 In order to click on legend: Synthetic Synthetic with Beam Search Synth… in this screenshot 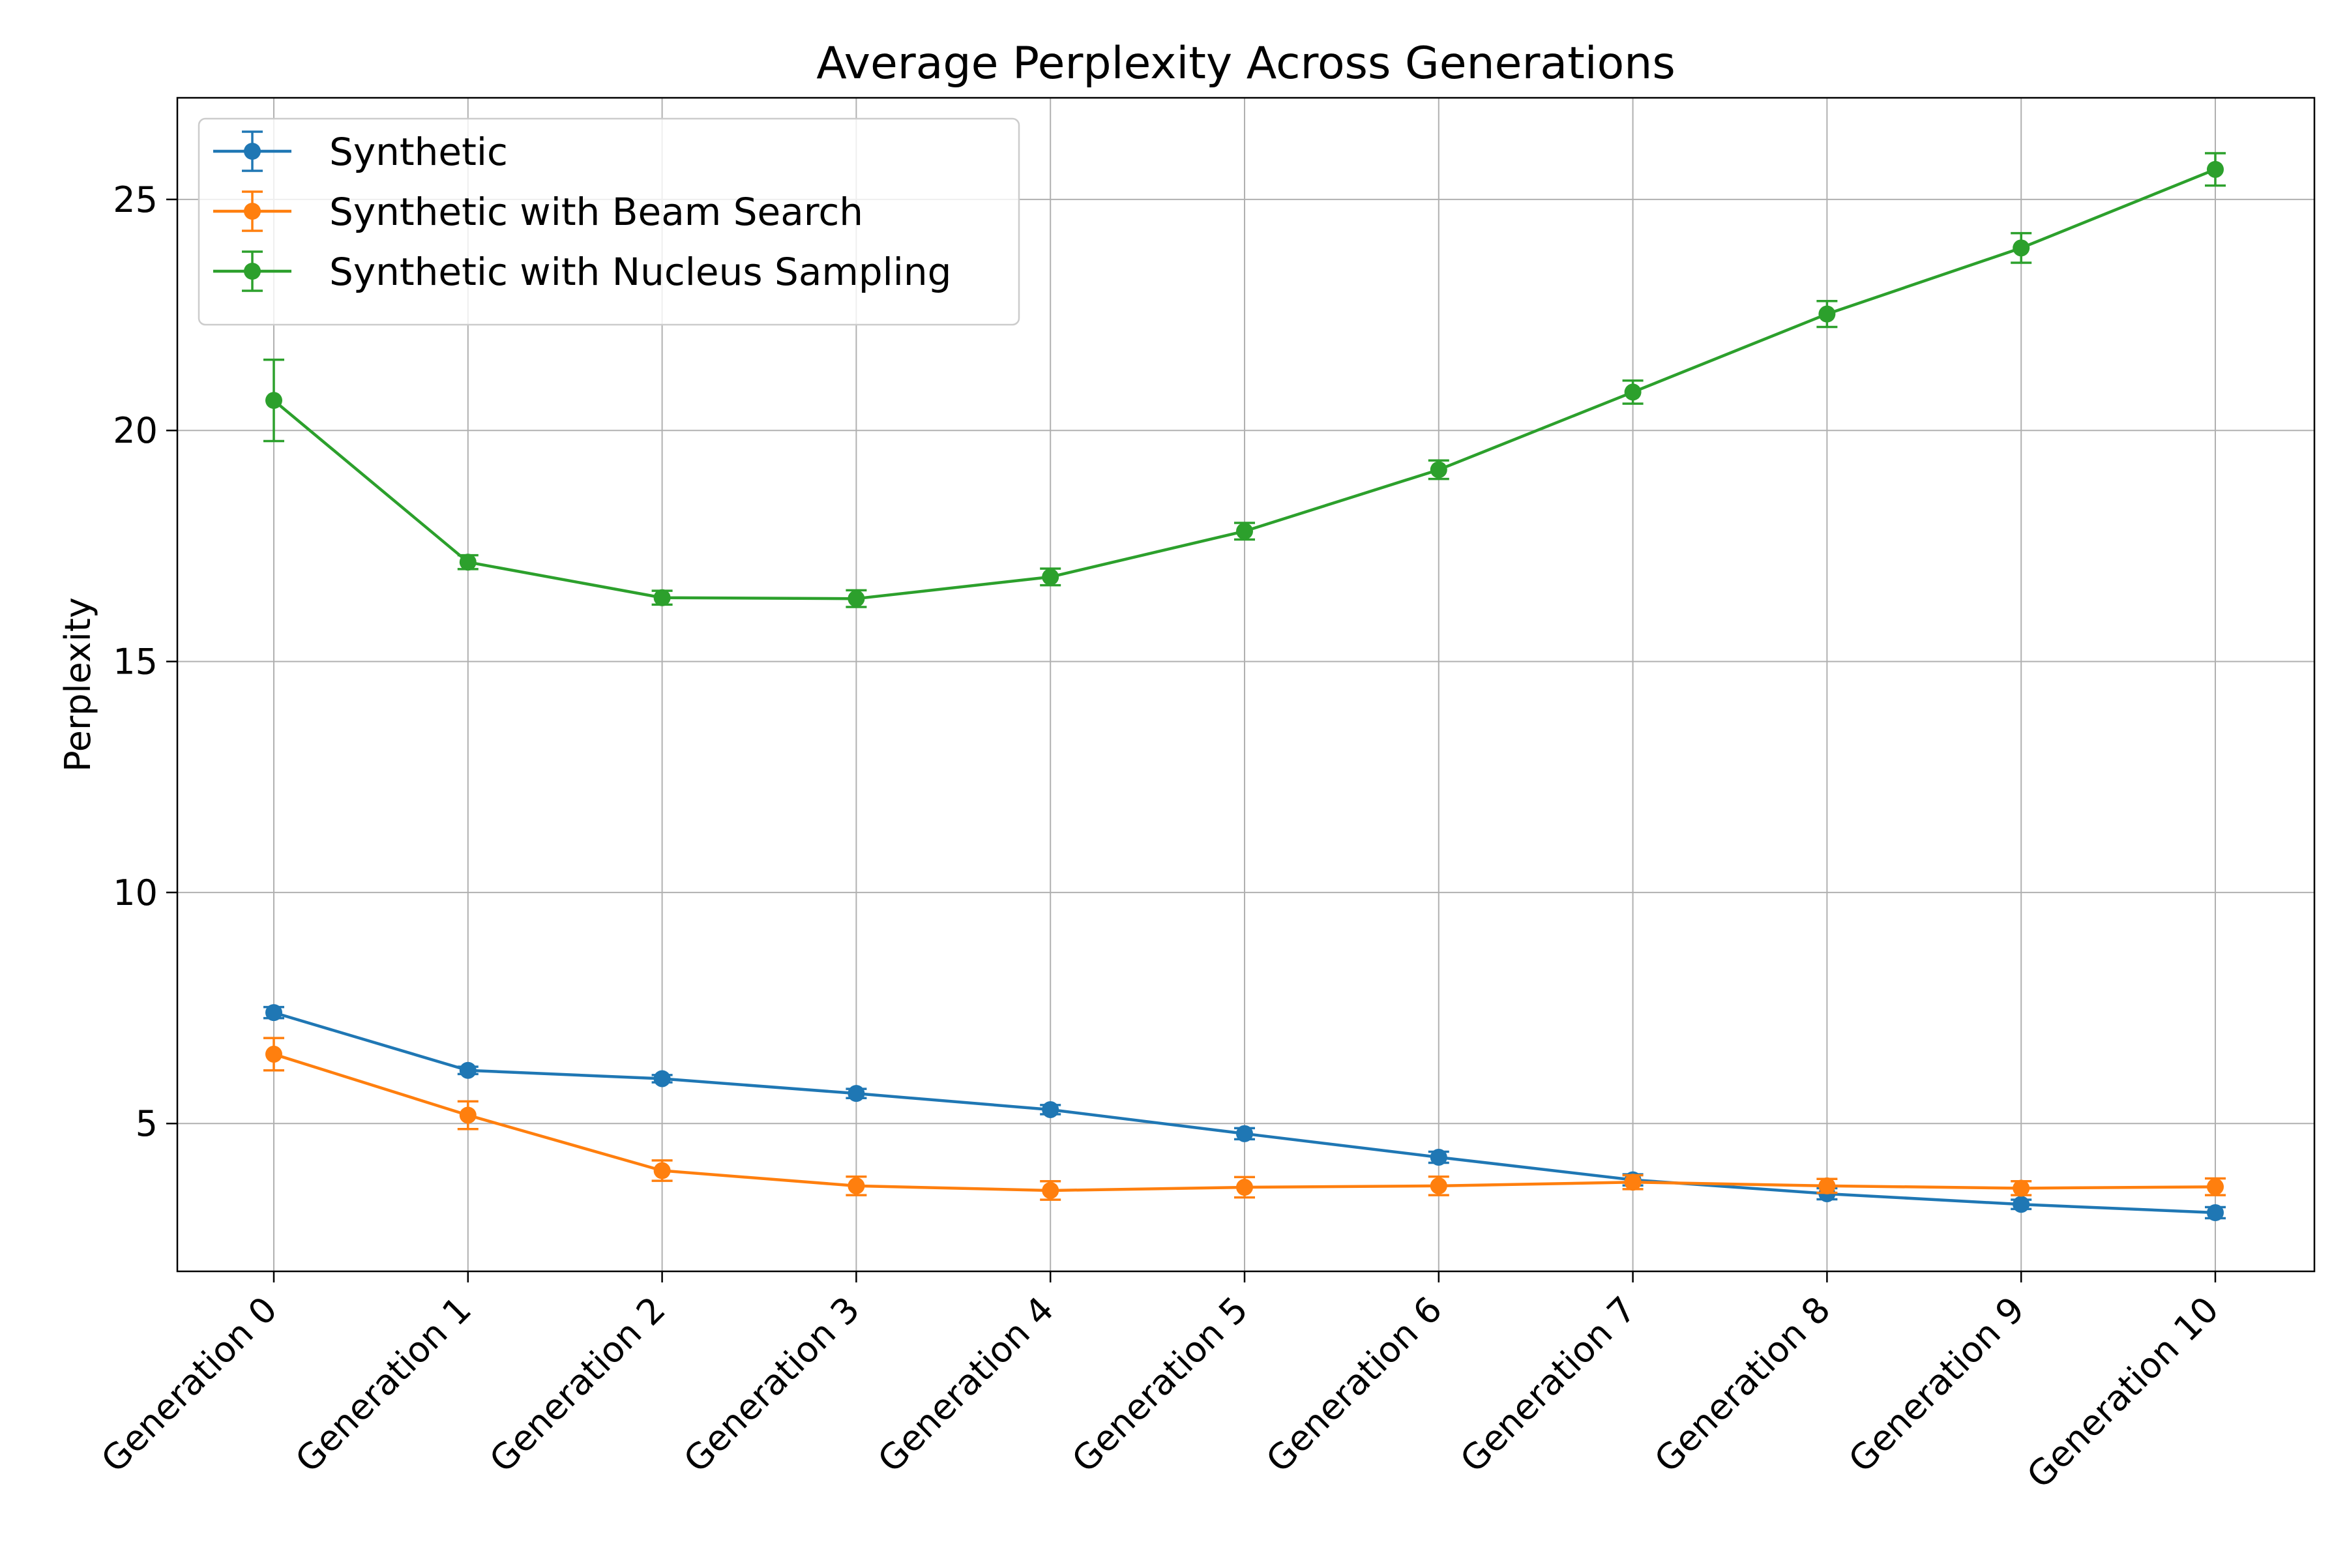, I will do `click(609, 222)`.